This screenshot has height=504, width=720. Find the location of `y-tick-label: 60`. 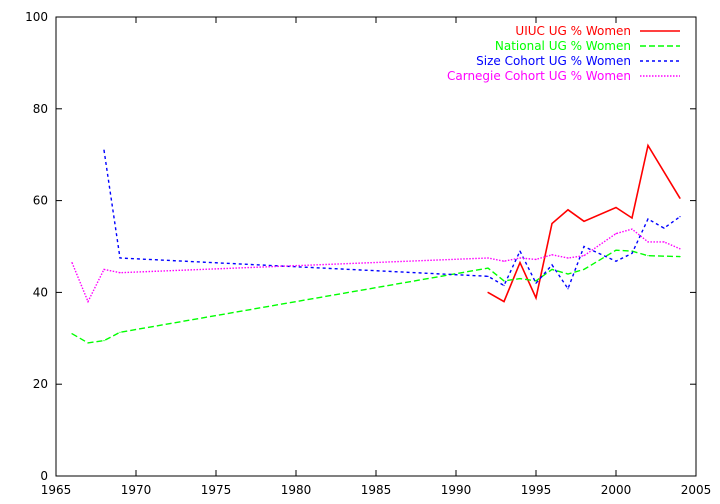

y-tick-label: 60 is located at coordinates (40, 201).